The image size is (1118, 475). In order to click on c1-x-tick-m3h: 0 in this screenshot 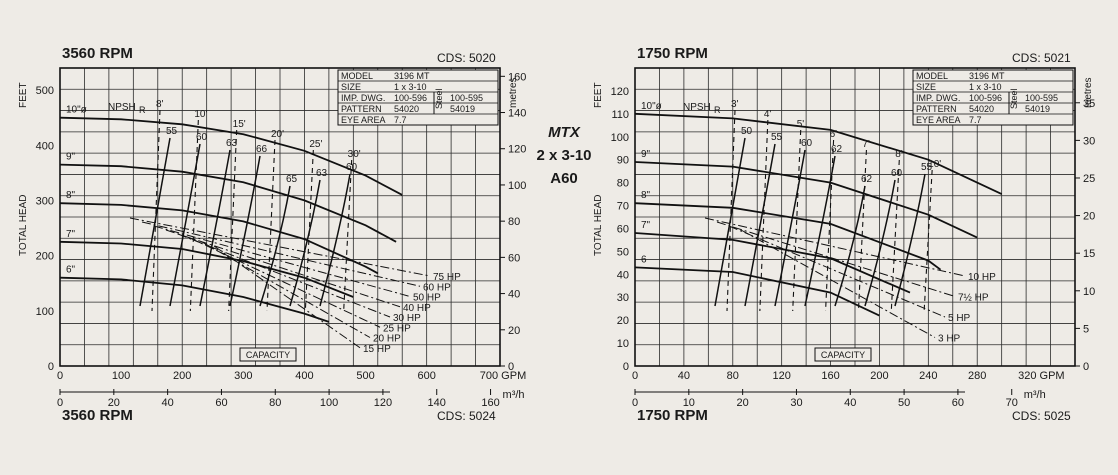, I will do `click(60, 403)`.